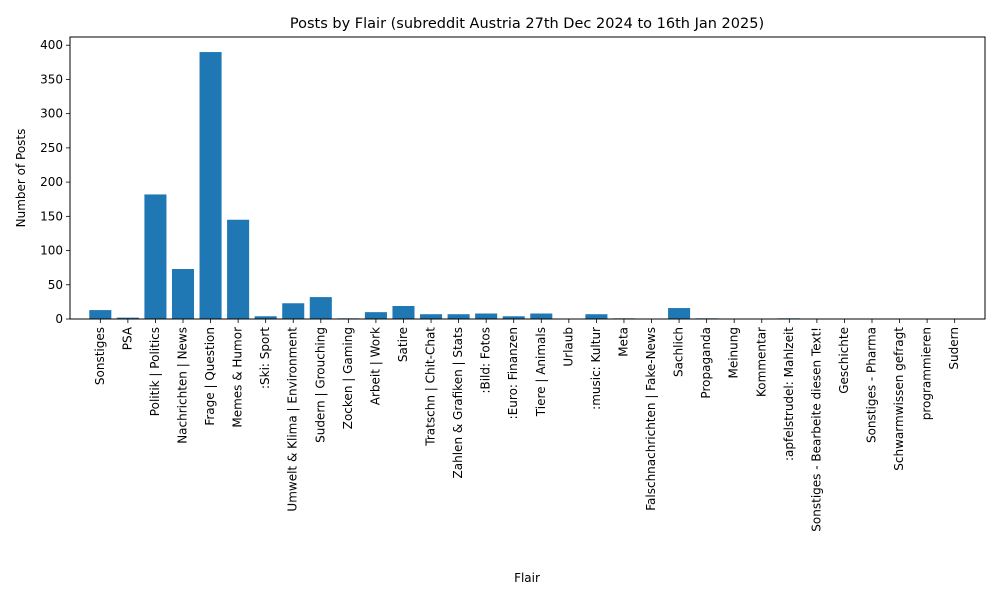 Image resolution: width=1000 pixels, height=600 pixels. What do you see at coordinates (623, 342) in the screenshot?
I see `x-tick-label: Meta` at bounding box center [623, 342].